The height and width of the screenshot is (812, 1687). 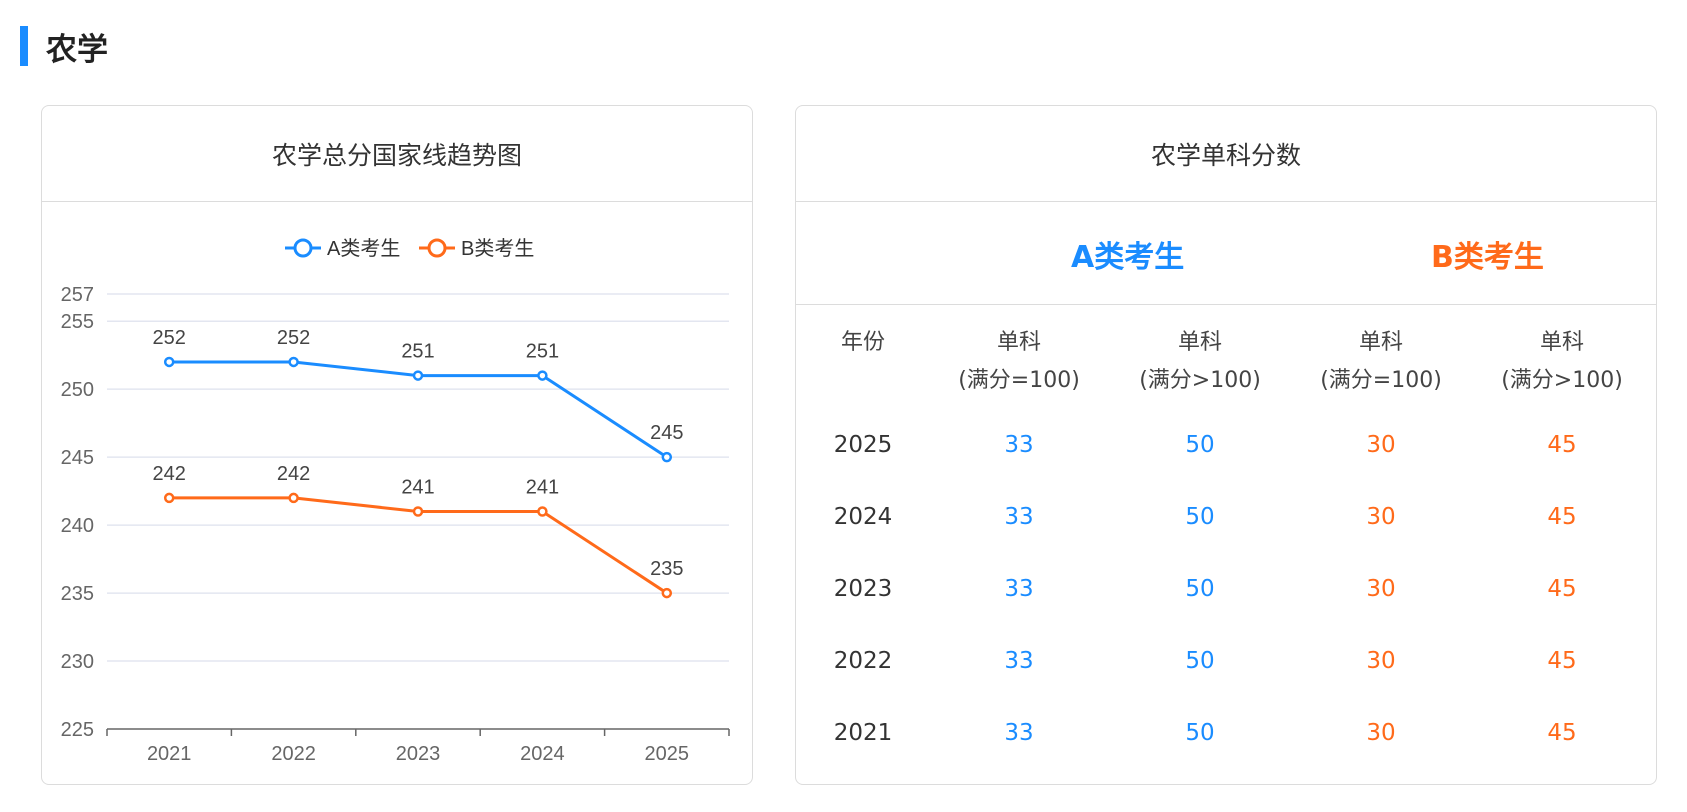 What do you see at coordinates (863, 733) in the screenshot?
I see `cell-year: 2021` at bounding box center [863, 733].